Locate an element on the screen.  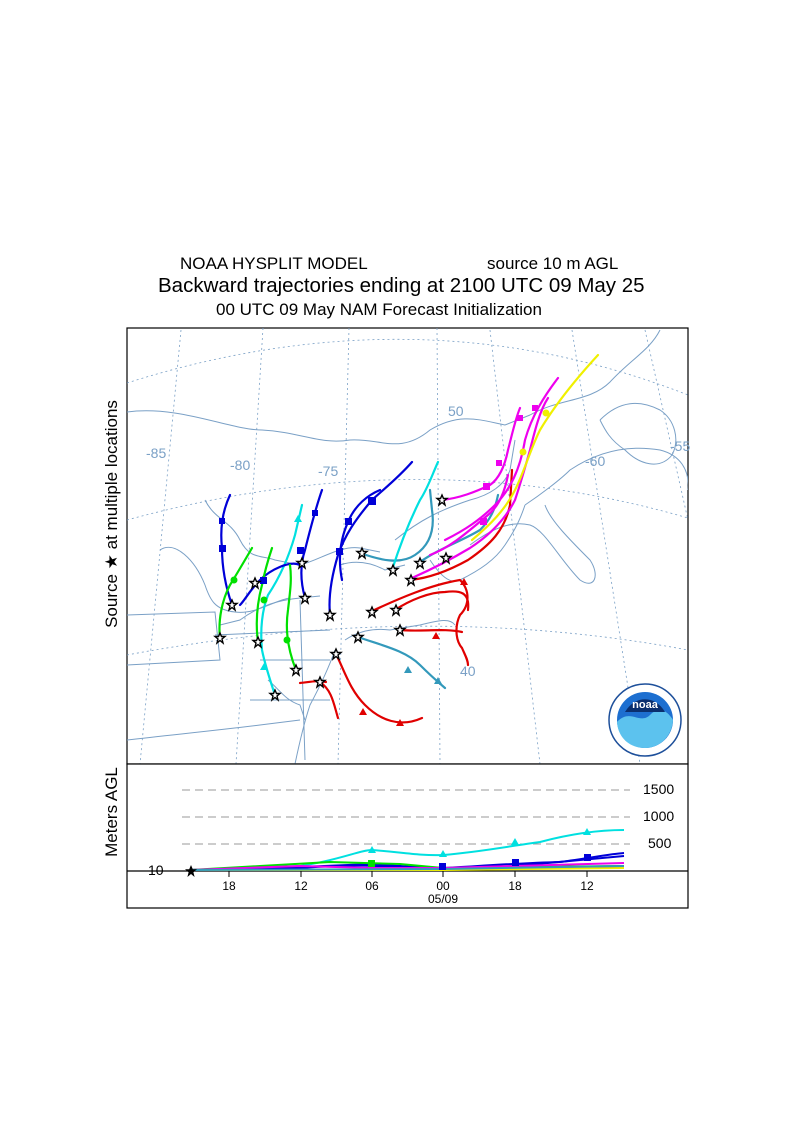
source-stars is located at coordinates (333, 597).